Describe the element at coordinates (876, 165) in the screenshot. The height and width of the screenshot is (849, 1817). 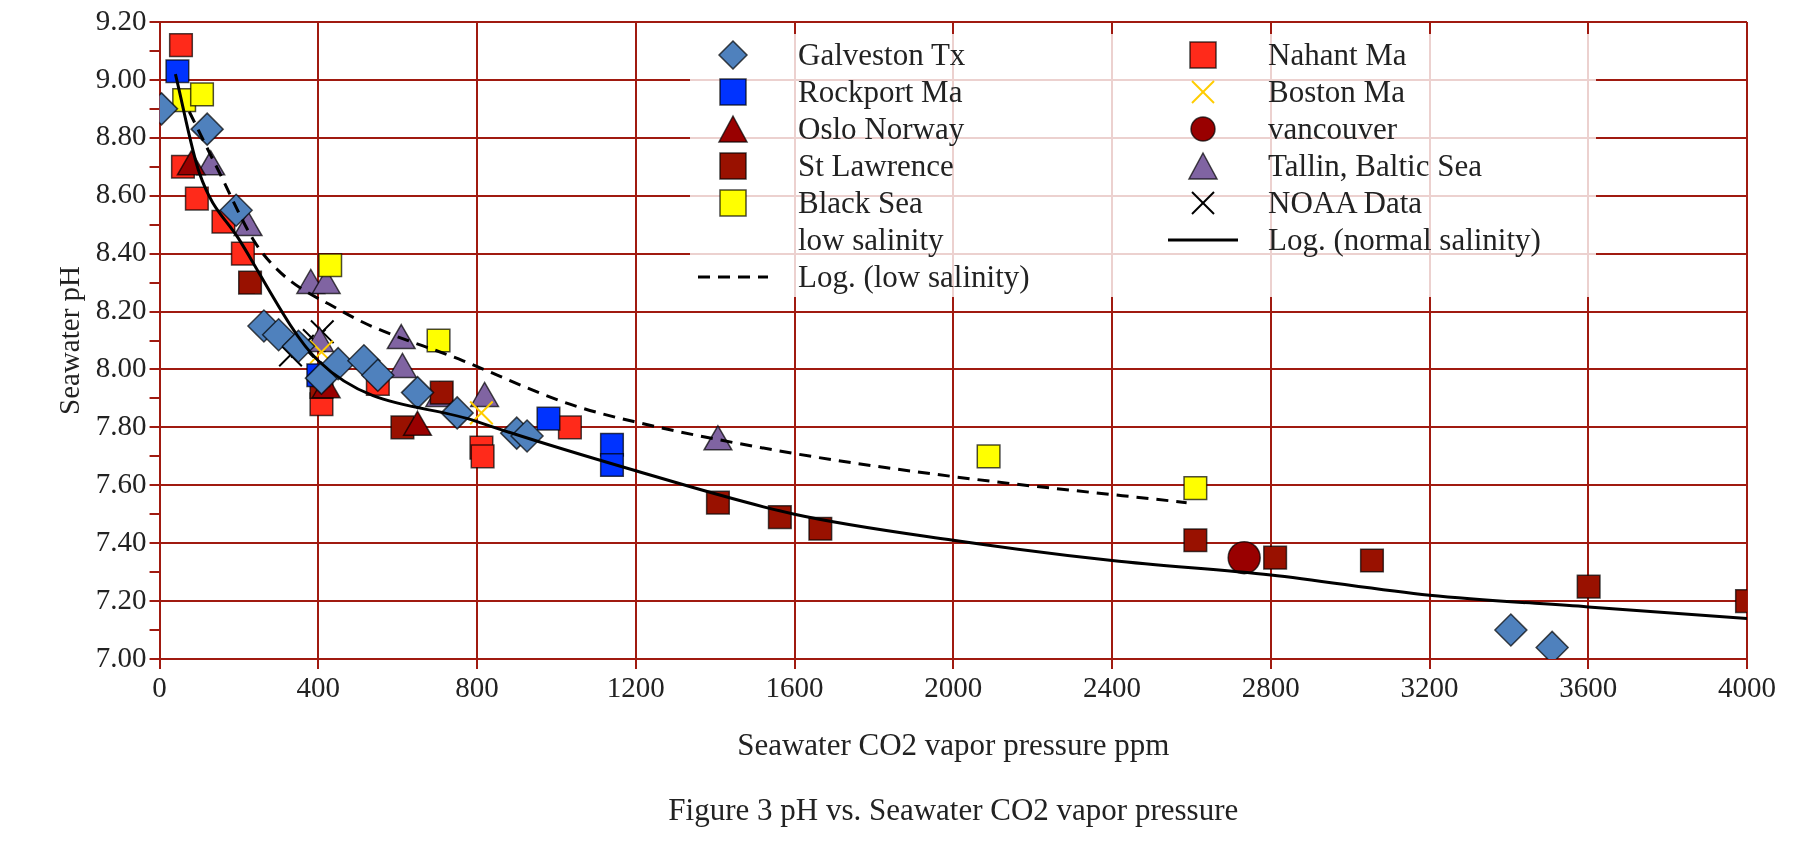
I see `legend-label: St Lawrence` at that location.